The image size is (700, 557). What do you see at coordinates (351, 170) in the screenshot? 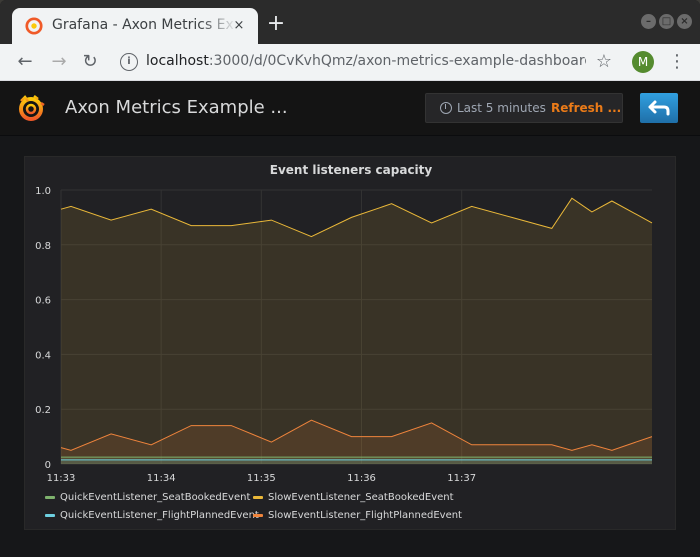
I see `panel-title: Event listeners capacity` at bounding box center [351, 170].